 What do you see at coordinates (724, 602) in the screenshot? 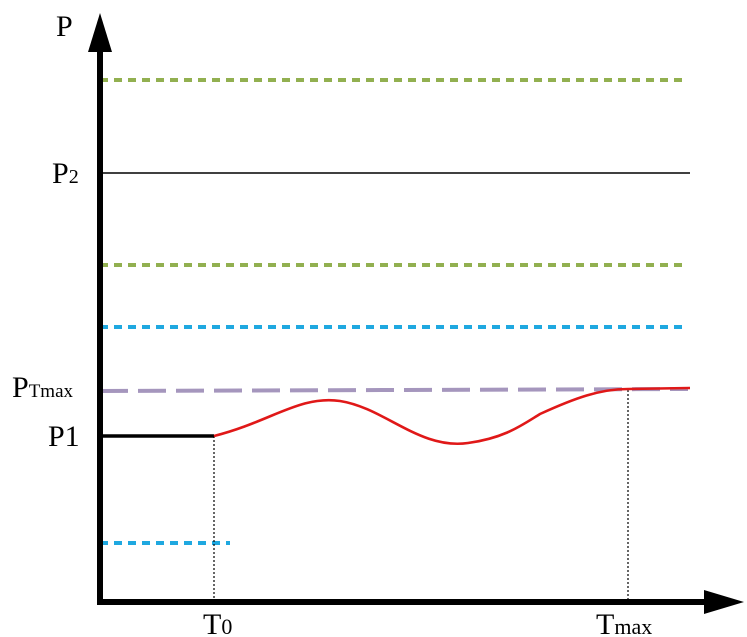
I see `x-axis-arrow` at bounding box center [724, 602].